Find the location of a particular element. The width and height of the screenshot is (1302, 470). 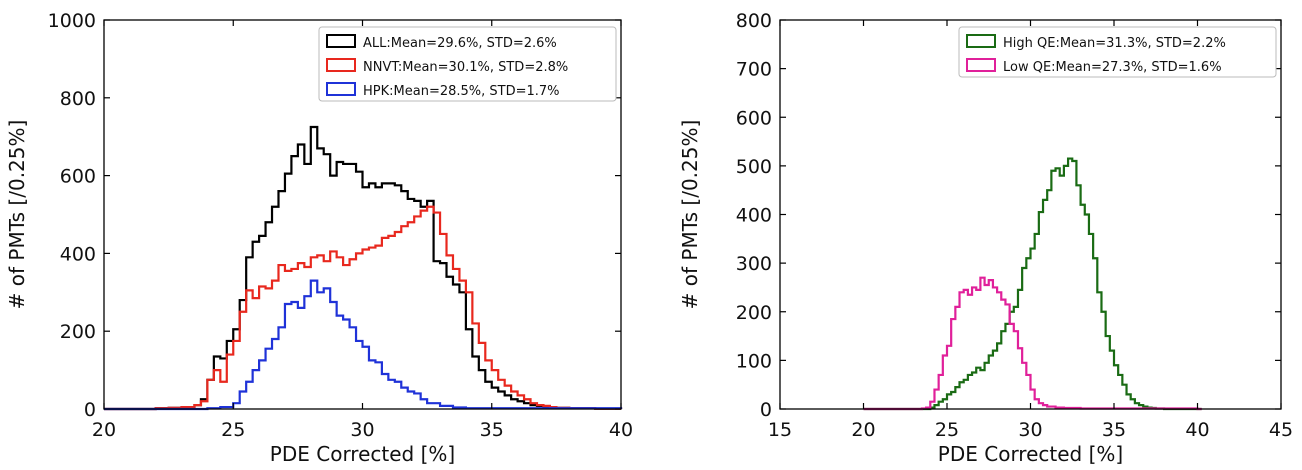

legend-entry: NNVT:Mean=30.1%, STD=2.8% is located at coordinates (465, 67).